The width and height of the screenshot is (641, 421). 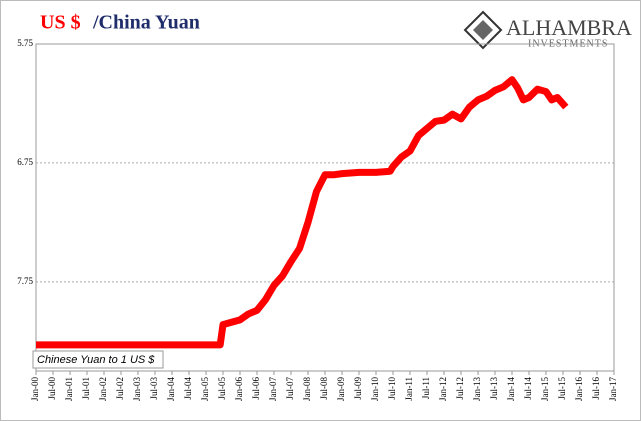 I want to click on x-tick-label: Jul-11, so click(x=426, y=388).